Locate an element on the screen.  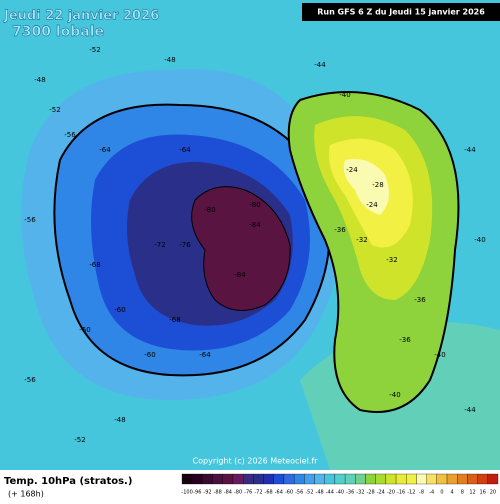
colorbar-label: -100 is located at coordinates (186, 493).